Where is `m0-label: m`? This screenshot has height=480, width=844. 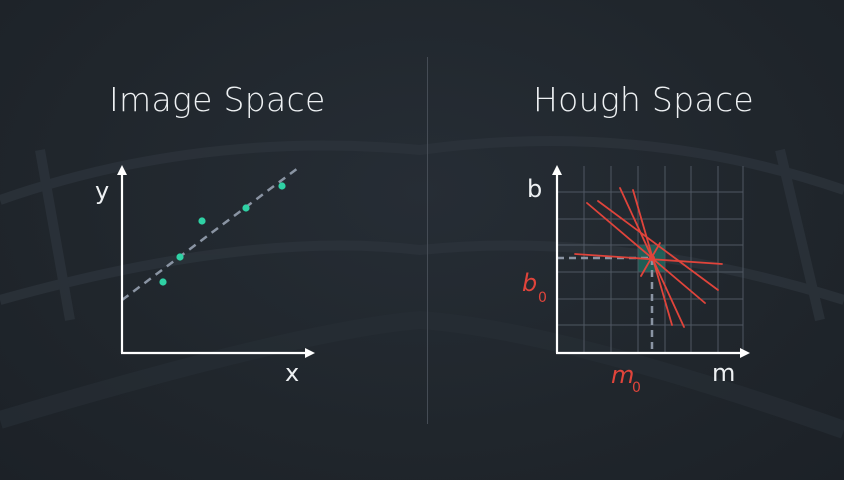 m0-label: m is located at coordinates (622, 375).